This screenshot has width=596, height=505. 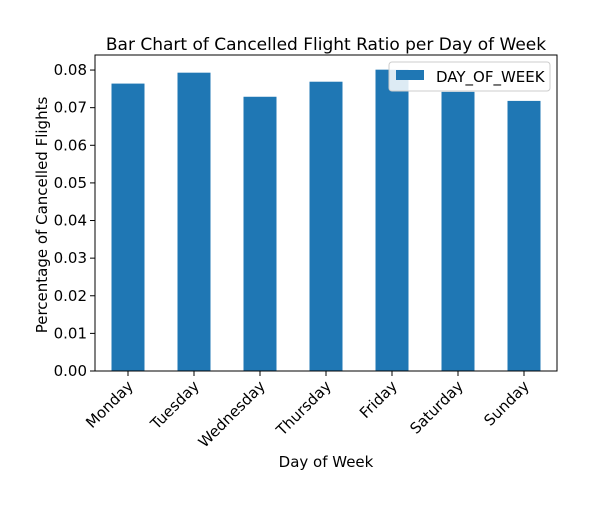 I want to click on y-tick-label: 0.06, so click(x=70, y=145).